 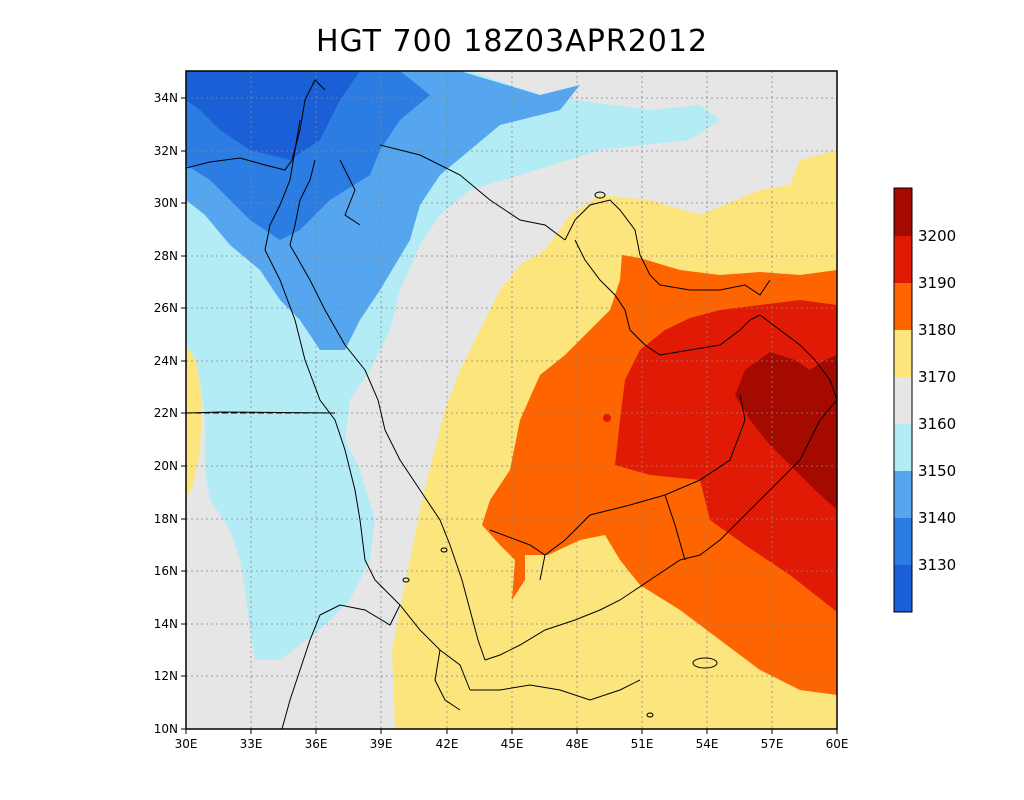 What do you see at coordinates (166, 571) in the screenshot?
I see `lat-label: 16N` at bounding box center [166, 571].